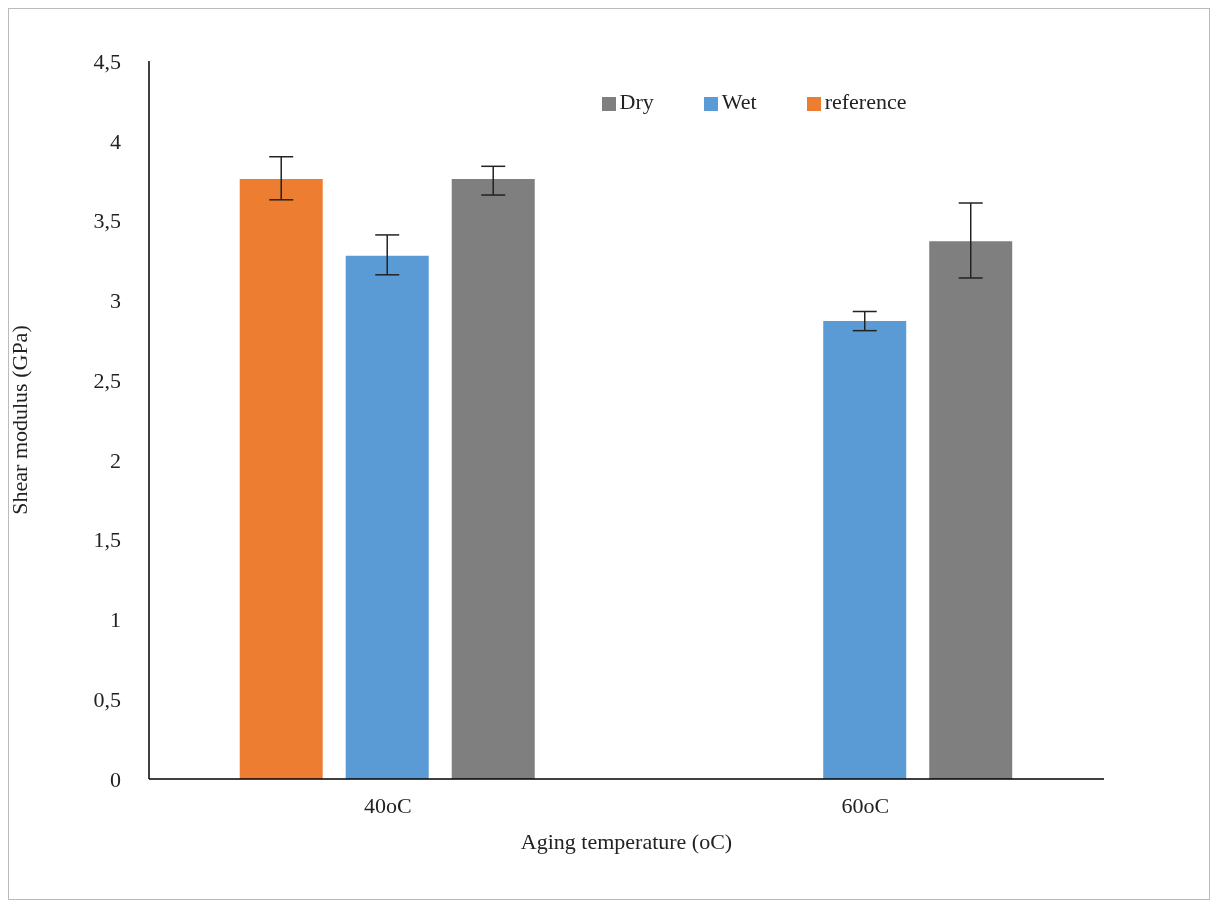  I want to click on y-tick-label: 3,5, so click(107, 221).